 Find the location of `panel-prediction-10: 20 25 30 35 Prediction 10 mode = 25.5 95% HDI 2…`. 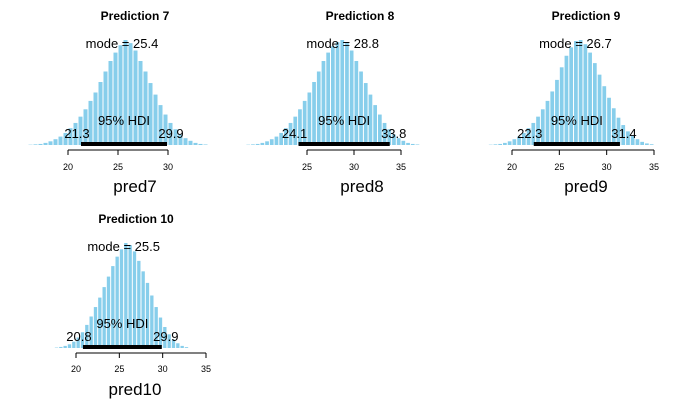

panel-prediction-10: 20 25 30 35 Prediction 10 mode = 25.5 95% HDI 2… is located at coordinates (132, 305).